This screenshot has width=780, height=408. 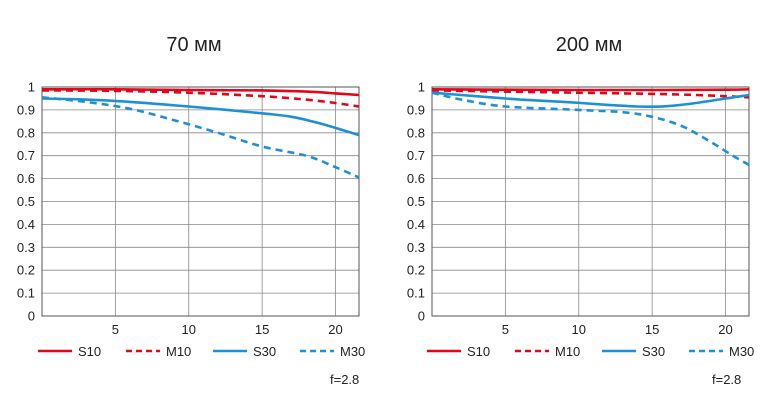 What do you see at coordinates (194, 45) in the screenshot?
I see `chart-title-70mm: 70 мм` at bounding box center [194, 45].